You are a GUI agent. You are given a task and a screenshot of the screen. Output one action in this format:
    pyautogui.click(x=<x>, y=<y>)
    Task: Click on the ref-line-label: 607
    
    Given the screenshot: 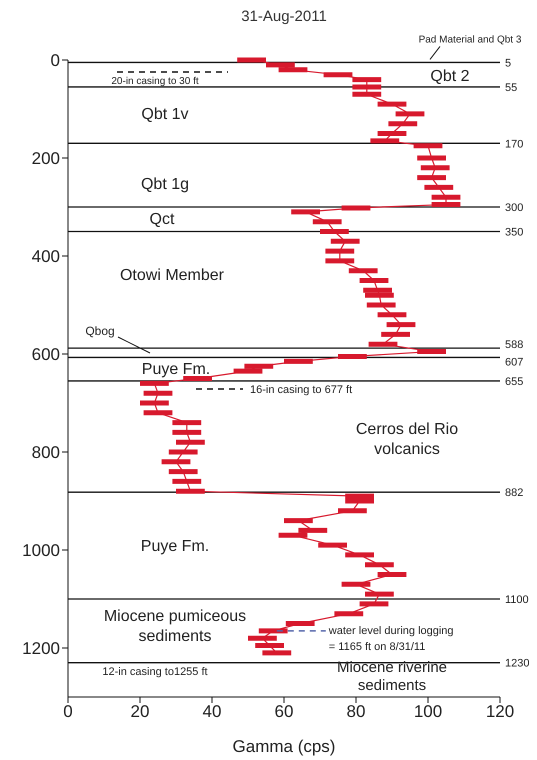 What is the action you would take?
    pyautogui.click(x=514, y=362)
    